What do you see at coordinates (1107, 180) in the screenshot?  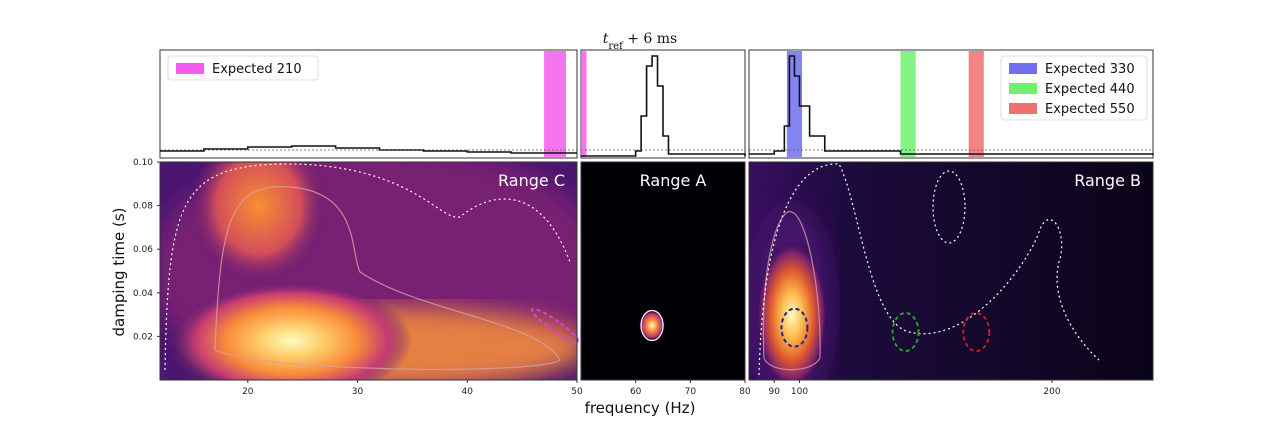 I see `range-label: Range B` at bounding box center [1107, 180].